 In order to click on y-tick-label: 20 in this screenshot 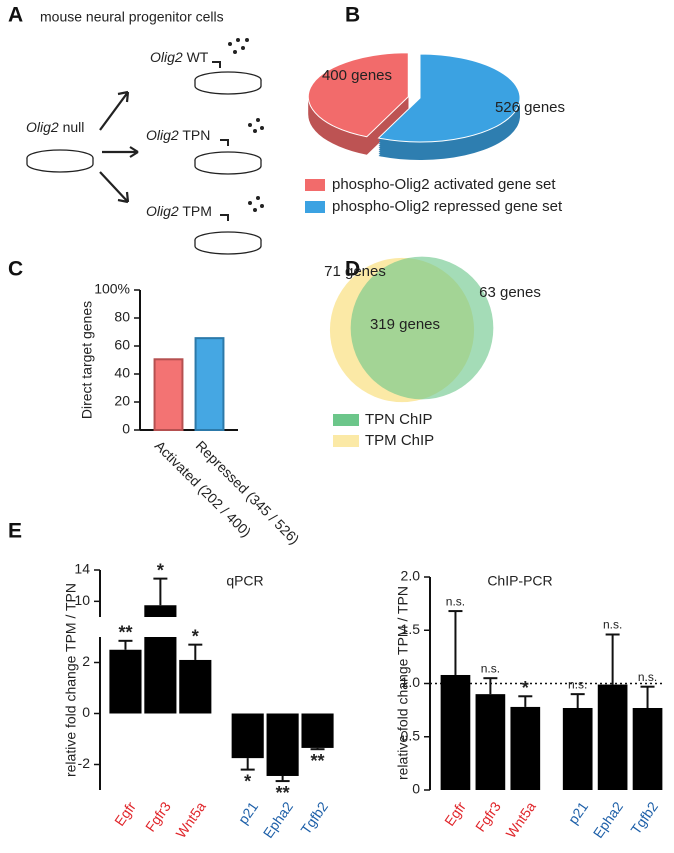, I will do `click(122, 401)`.